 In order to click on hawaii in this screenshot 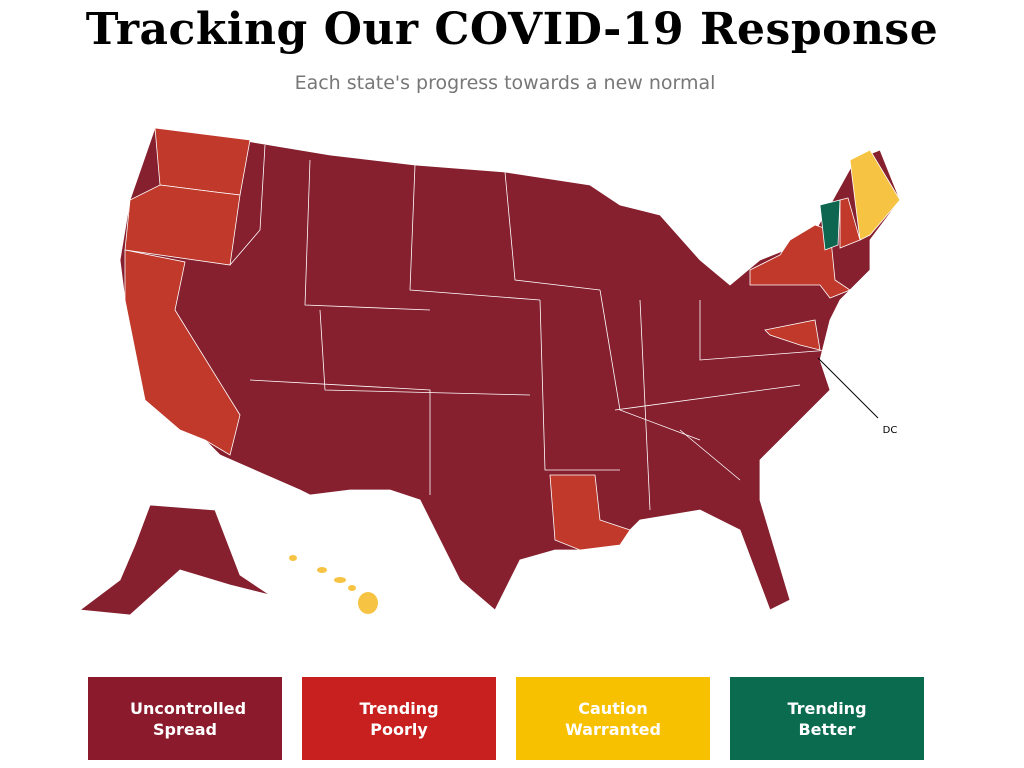, I will do `click(333, 584)`.